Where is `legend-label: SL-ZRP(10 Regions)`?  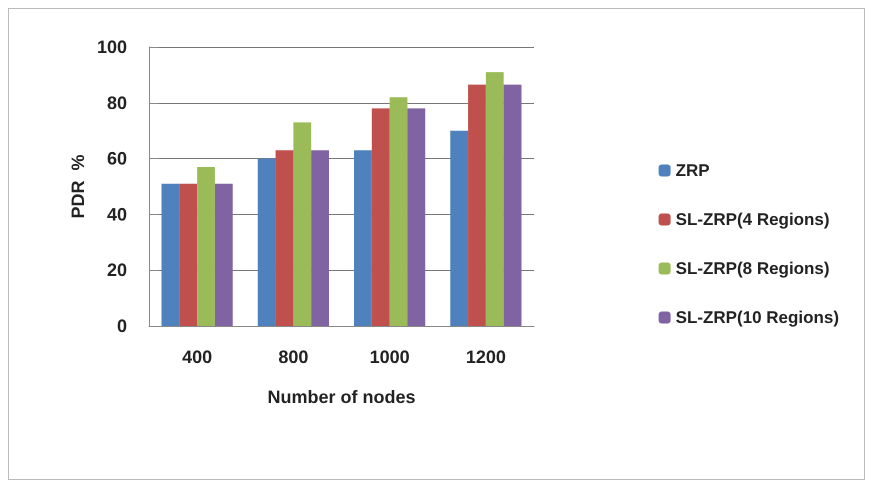 legend-label: SL-ZRP(10 Regions) is located at coordinates (758, 317).